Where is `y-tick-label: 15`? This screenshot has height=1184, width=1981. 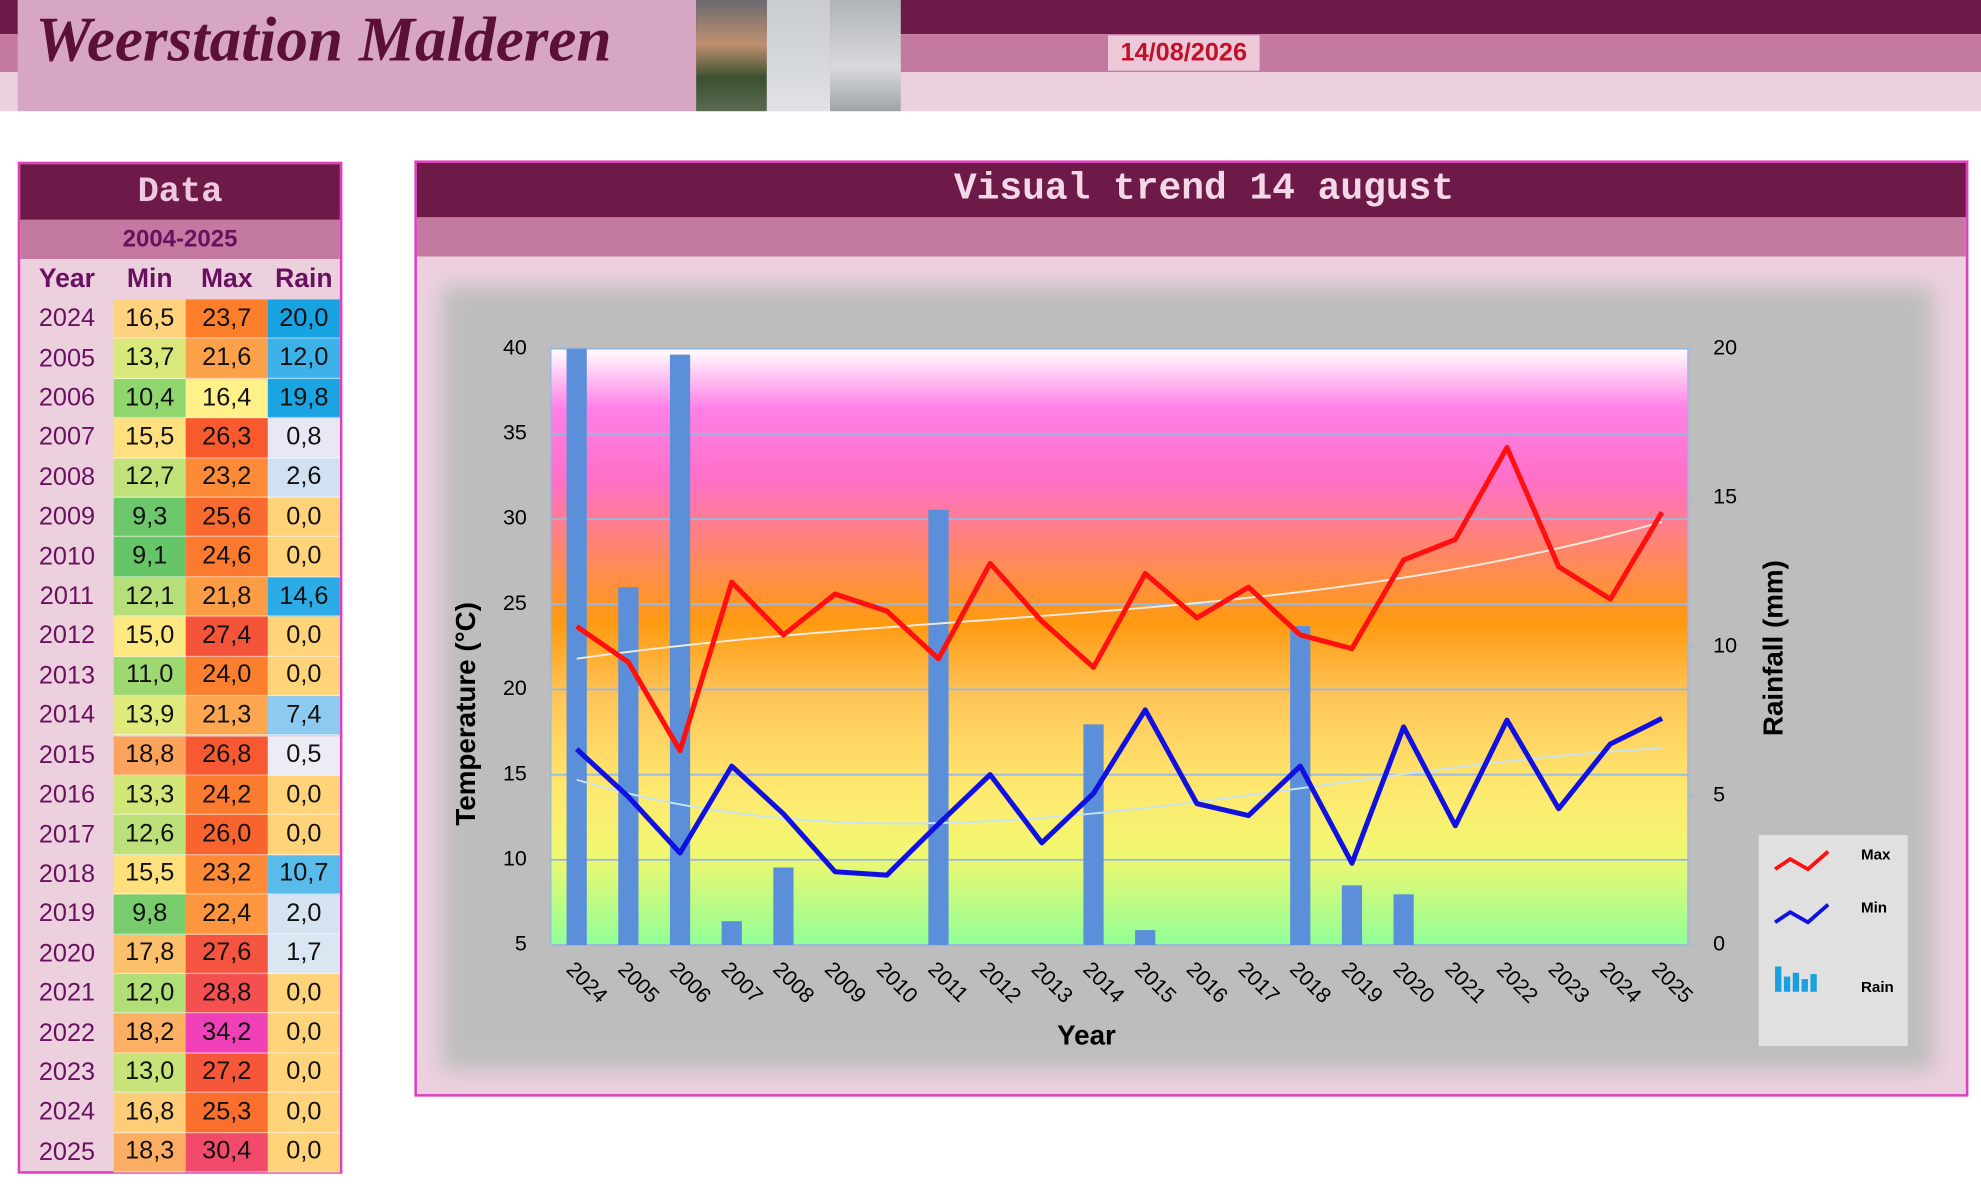
y-tick-label: 15 is located at coordinates (515, 773).